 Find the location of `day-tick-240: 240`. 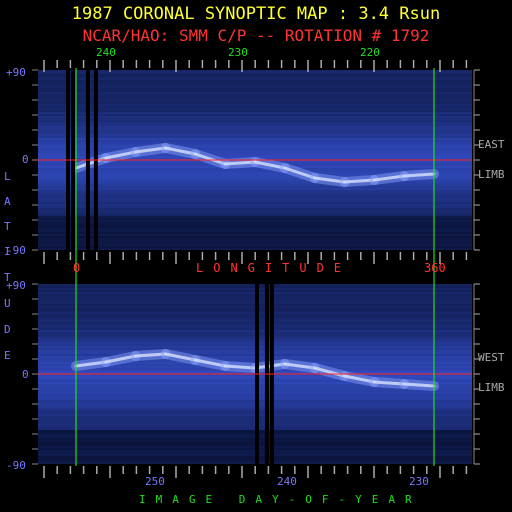

day-tick-240: 240 is located at coordinates (287, 481).